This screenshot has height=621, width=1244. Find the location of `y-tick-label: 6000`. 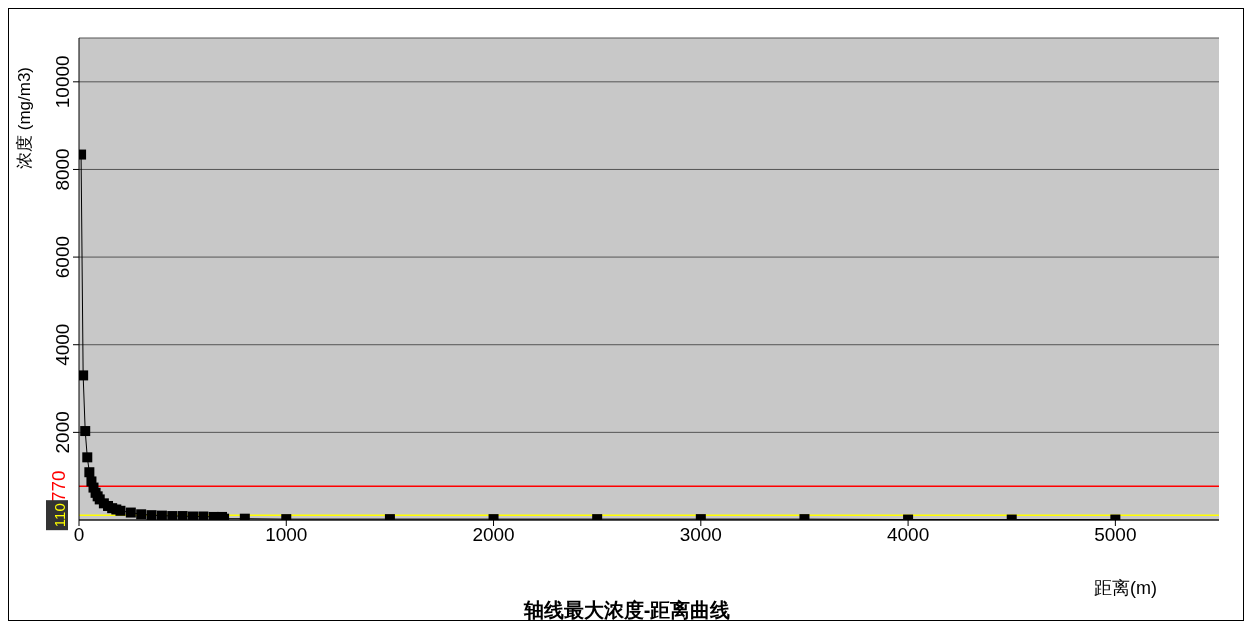

y-tick-label: 6000 is located at coordinates (62, 257).